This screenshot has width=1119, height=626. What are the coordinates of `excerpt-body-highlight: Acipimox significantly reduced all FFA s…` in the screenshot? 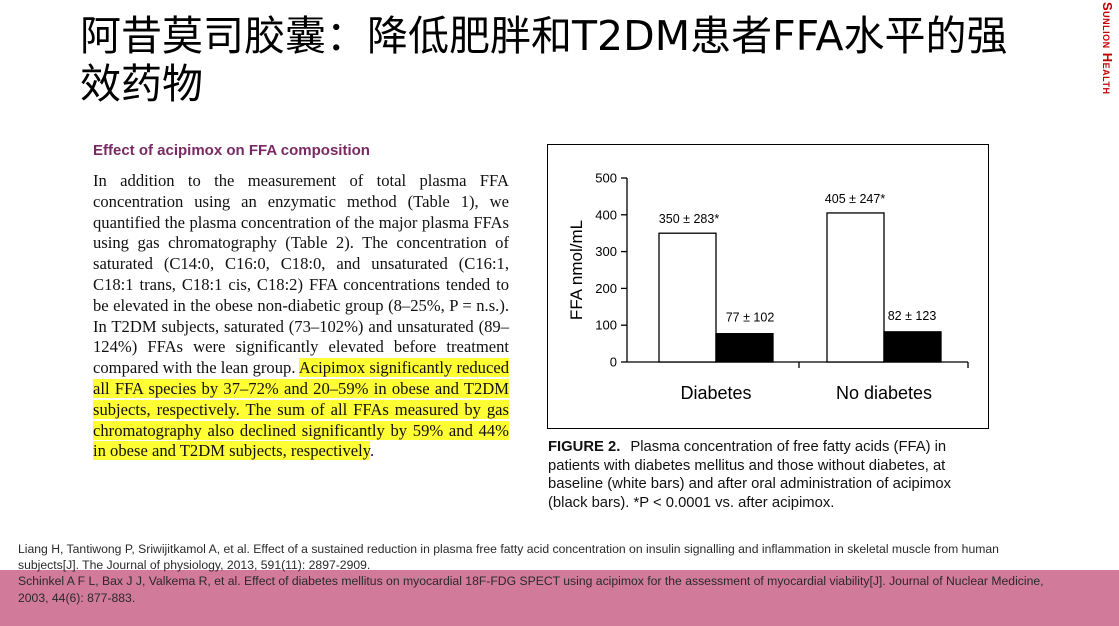 It's located at (301, 409).